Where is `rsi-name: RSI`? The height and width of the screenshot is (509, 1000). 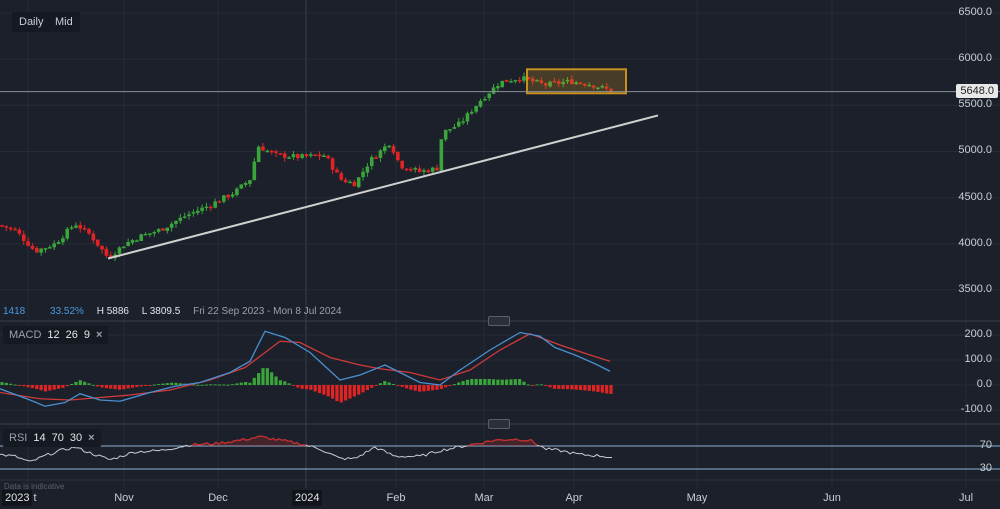
rsi-name: RSI is located at coordinates (18, 438).